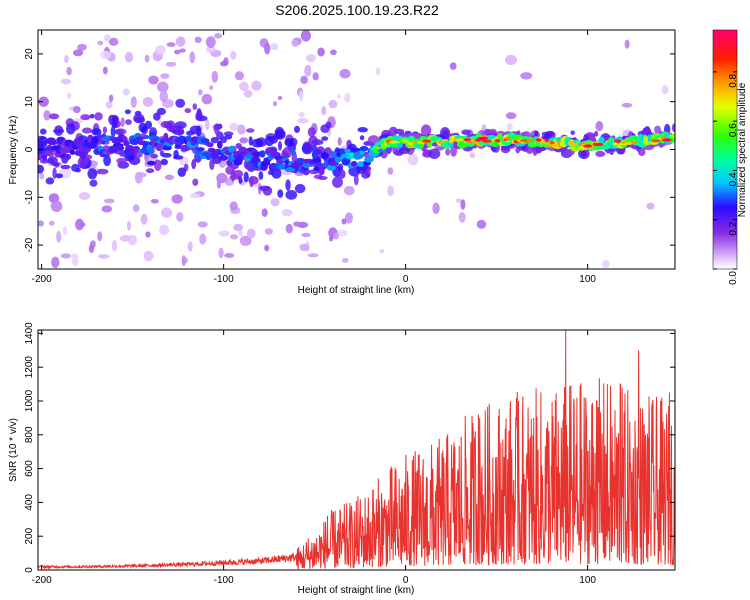 Image resolution: width=750 pixels, height=600 pixels. I want to click on snr-y-label: SNR (10 * v/v), so click(13, 450).